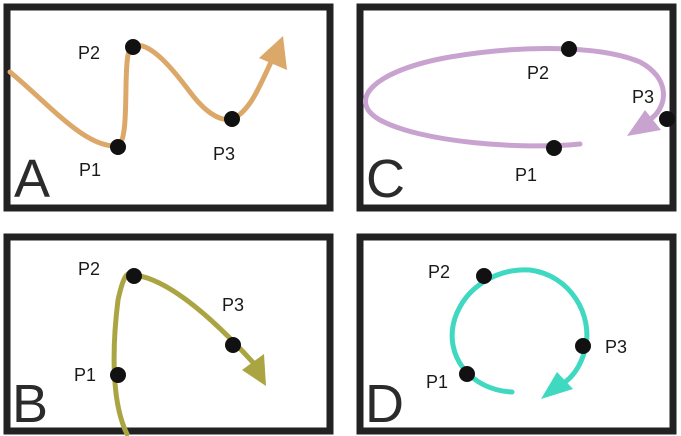 This screenshot has width=681, height=436. Describe the element at coordinates (254, 370) in the screenshot. I see `panel-b-arrowhead` at that location.